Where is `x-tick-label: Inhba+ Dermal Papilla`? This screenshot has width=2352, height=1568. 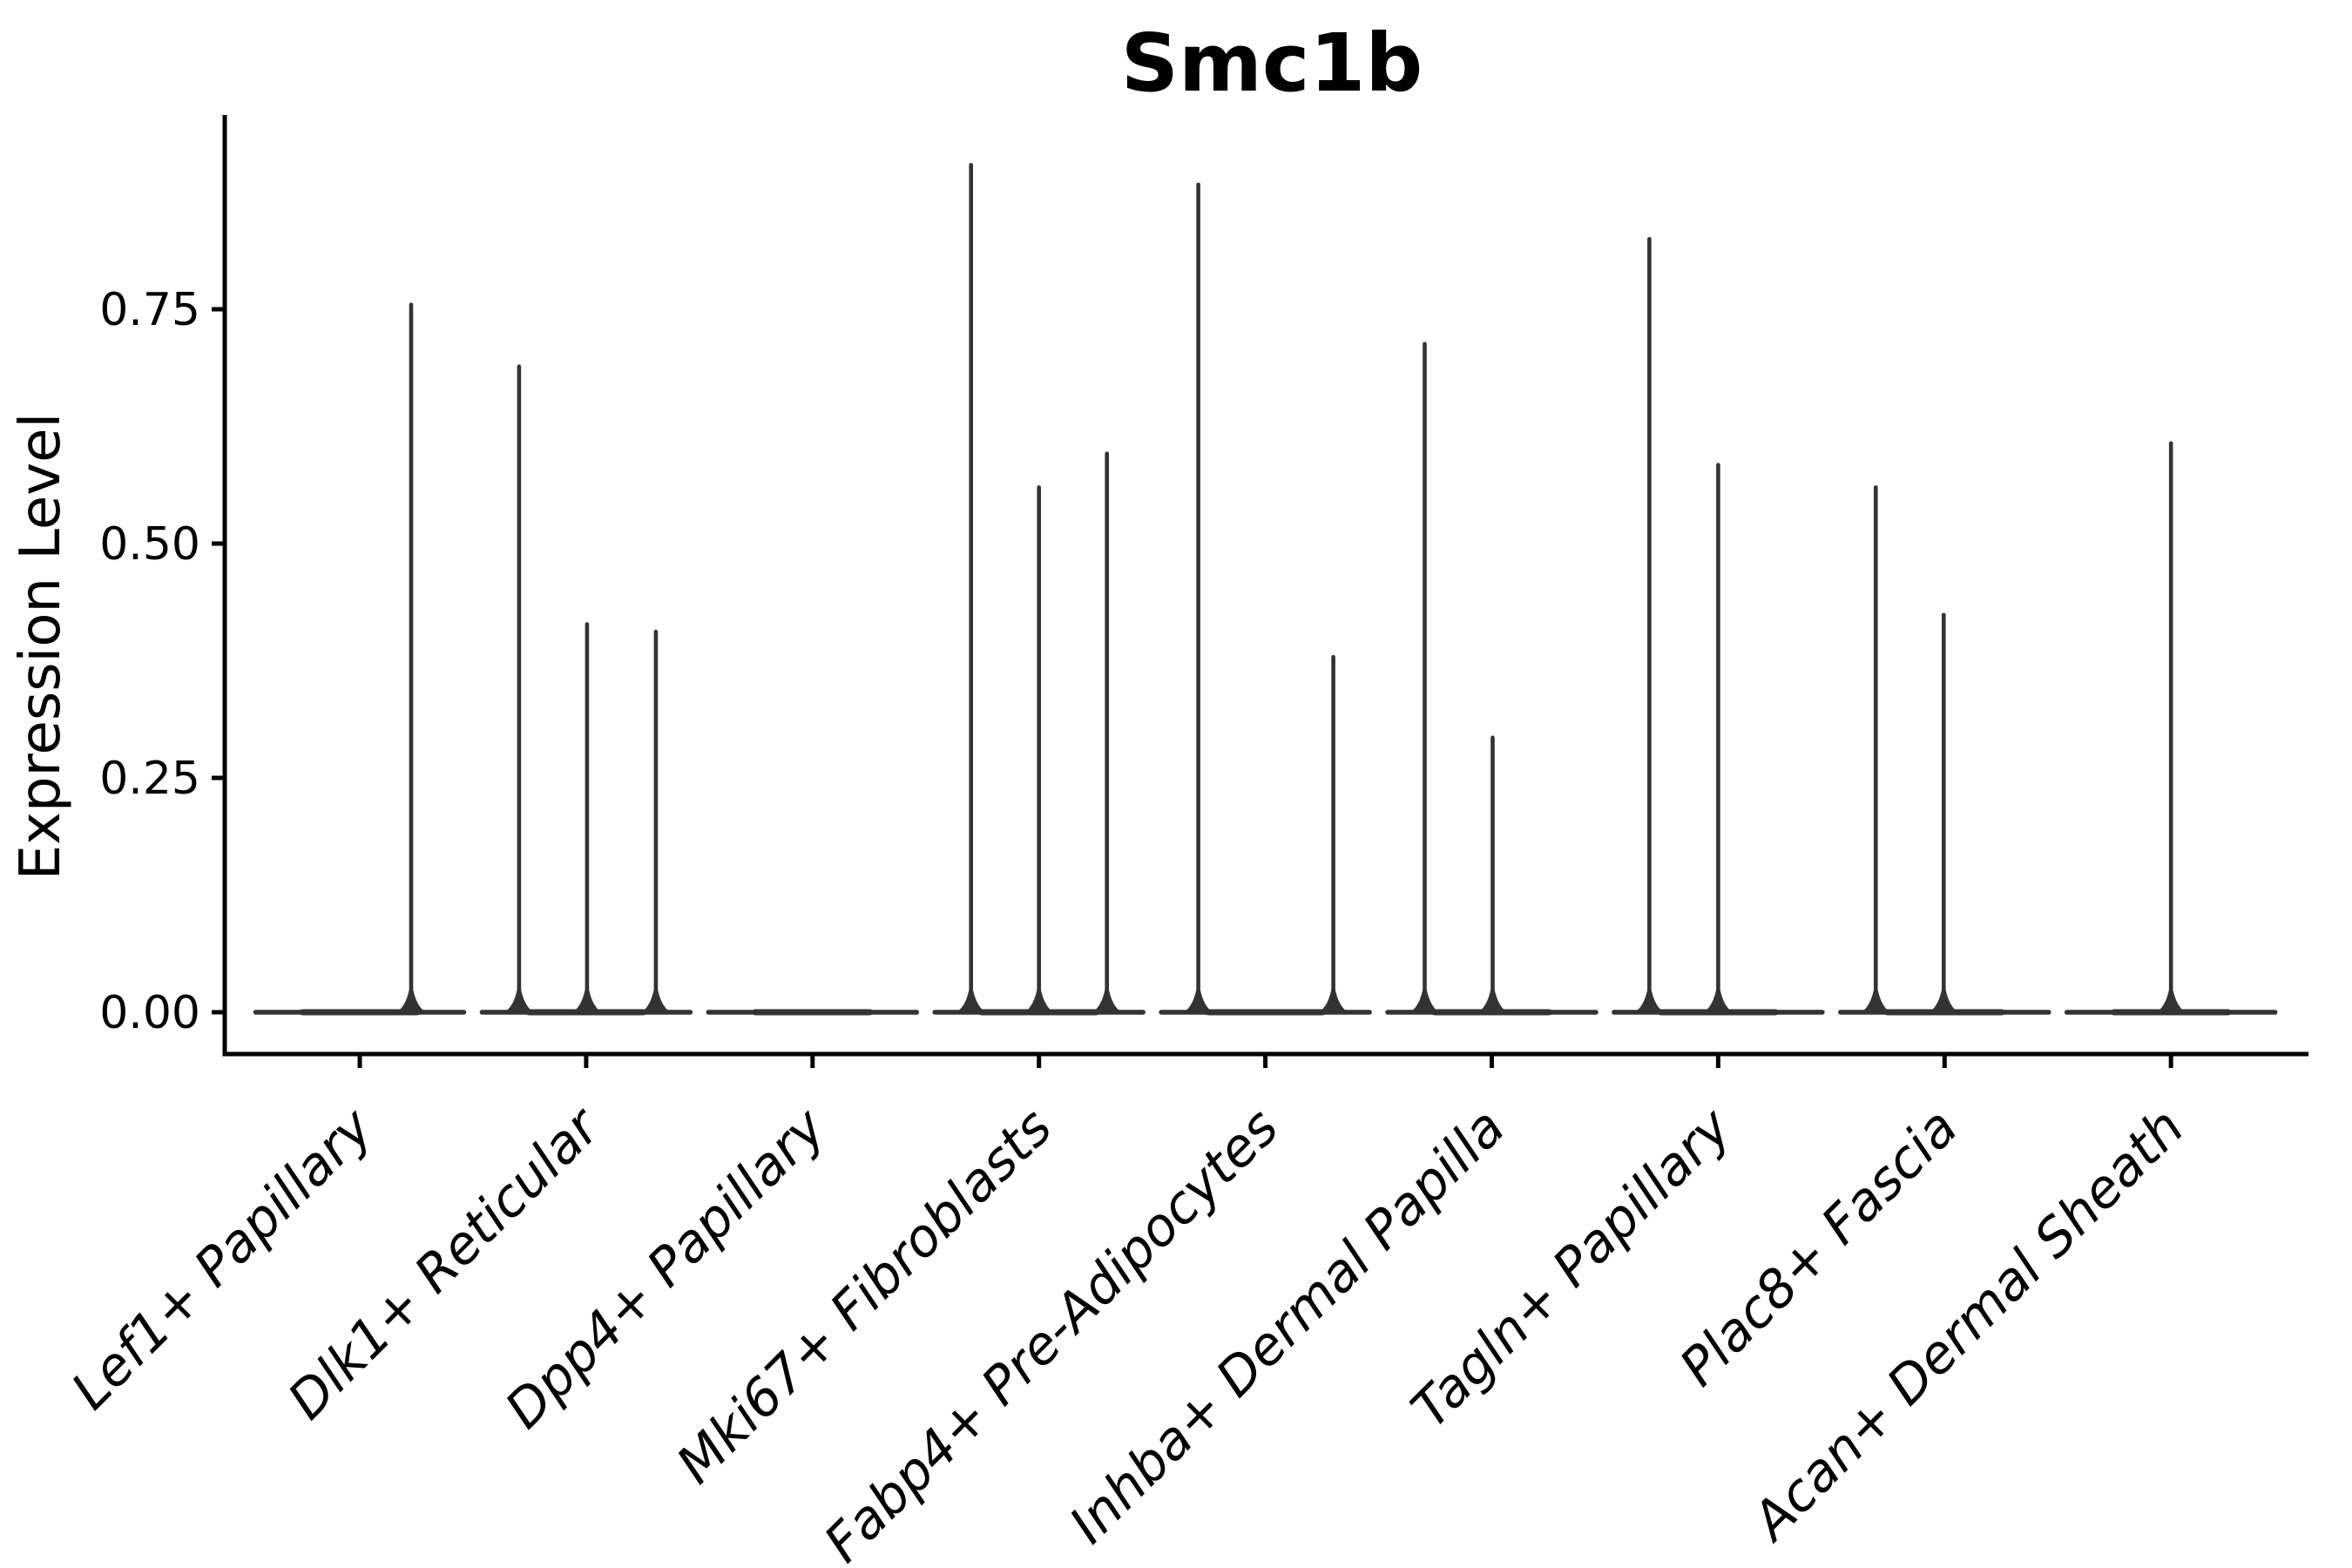
x-tick-label: Inhba+ Dermal Papilla is located at coordinates (1287, 1326).